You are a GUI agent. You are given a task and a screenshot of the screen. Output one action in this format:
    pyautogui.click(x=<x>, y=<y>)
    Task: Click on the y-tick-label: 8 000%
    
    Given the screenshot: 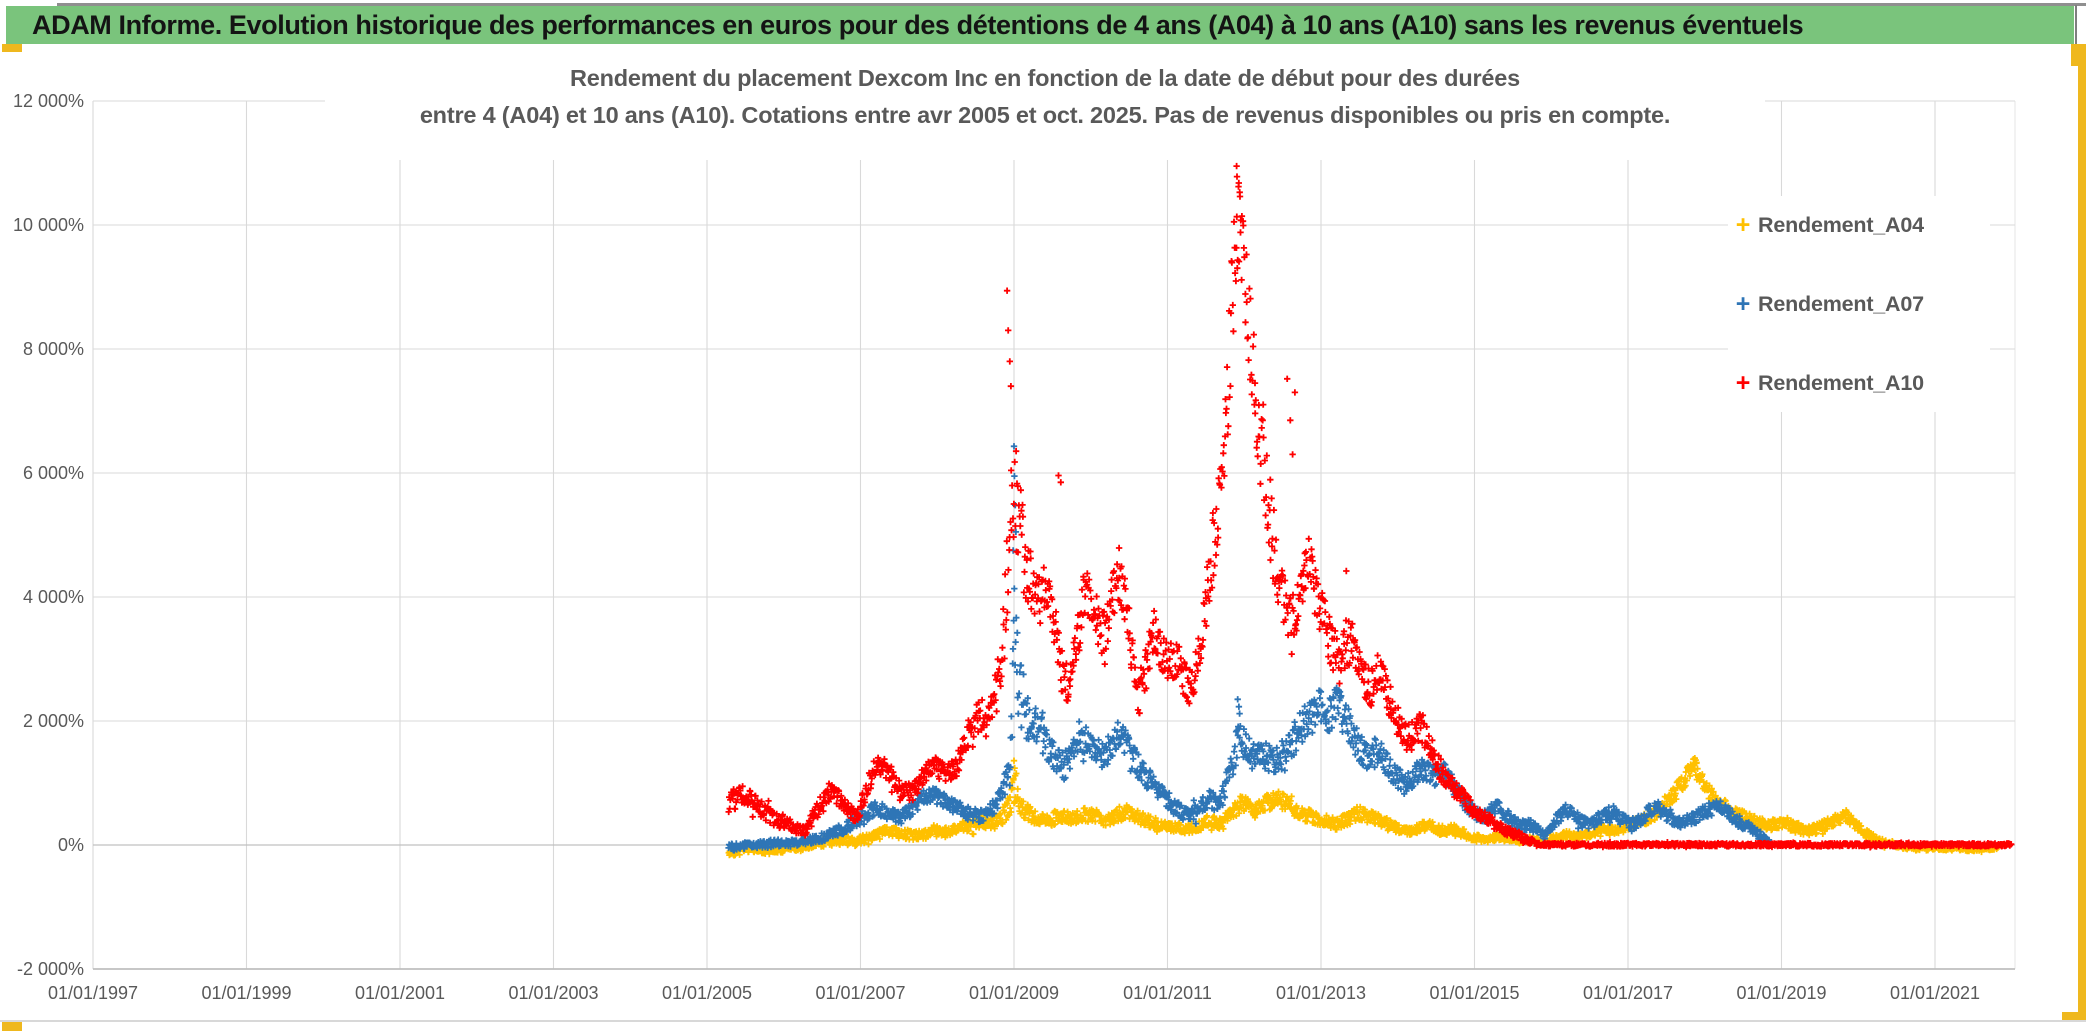 What is the action you would take?
    pyautogui.click(x=53, y=349)
    